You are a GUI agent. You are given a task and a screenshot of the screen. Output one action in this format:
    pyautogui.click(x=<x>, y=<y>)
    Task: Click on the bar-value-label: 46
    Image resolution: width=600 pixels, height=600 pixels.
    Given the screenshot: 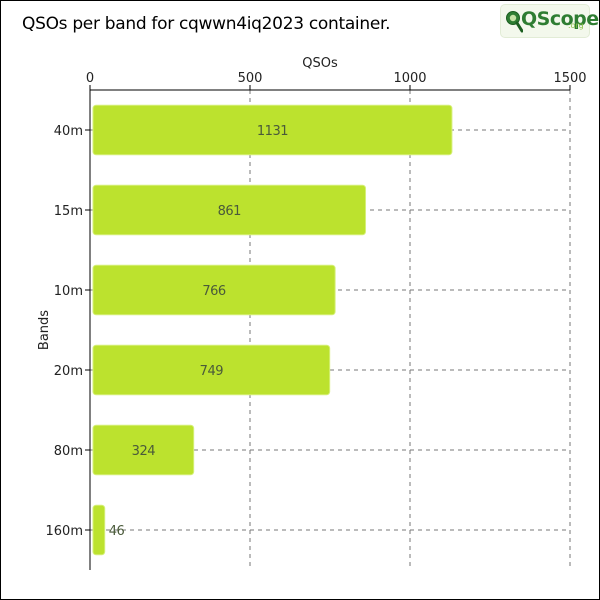 What is the action you would take?
    pyautogui.click(x=117, y=531)
    